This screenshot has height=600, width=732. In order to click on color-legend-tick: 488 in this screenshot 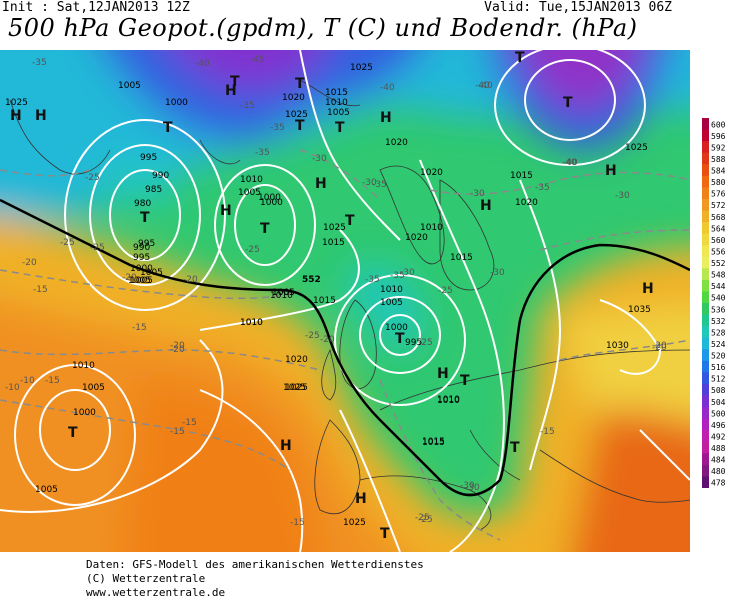, I will do `click(718, 448)`.